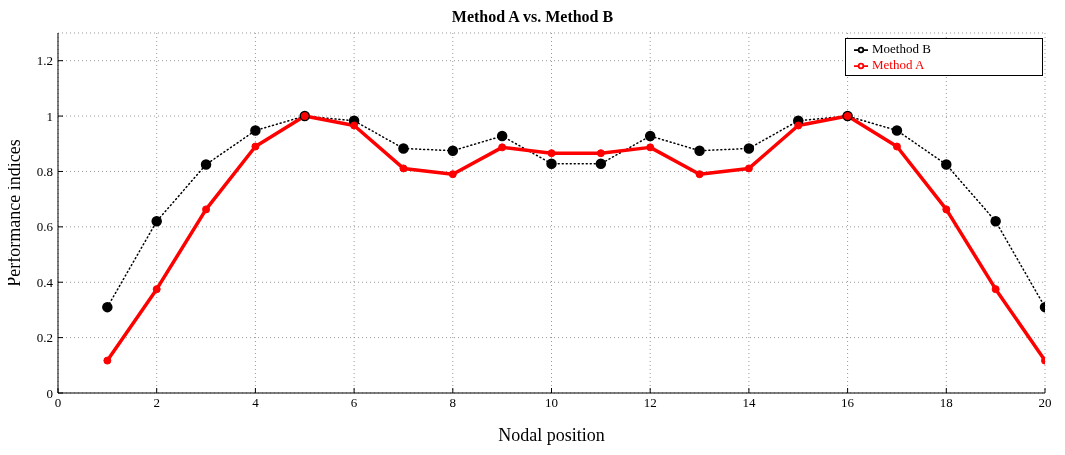 Image resolution: width=1065 pixels, height=455 pixels. Describe the element at coordinates (898, 65) in the screenshot. I see `legend-label: Method A` at that location.